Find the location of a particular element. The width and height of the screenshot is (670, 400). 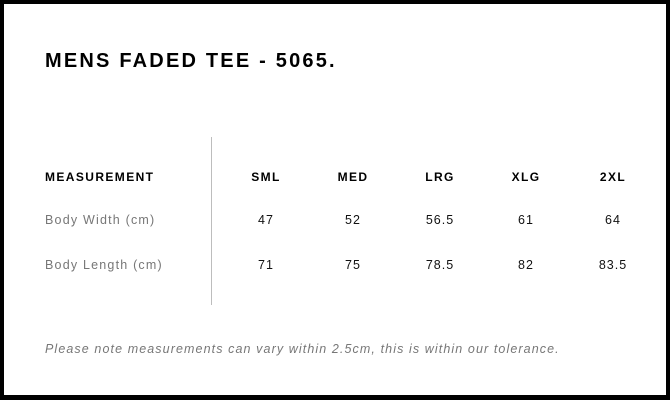

table-row: Body Width (cm) 47 52 56.5 61 64 is located at coordinates (335, 220).